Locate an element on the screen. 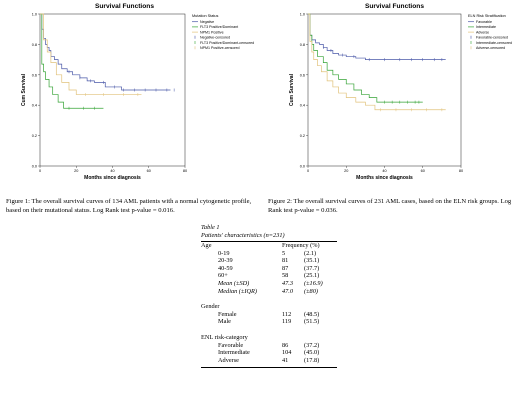  risk-heading-row: ENL risk-category is located at coordinates (269, 338).